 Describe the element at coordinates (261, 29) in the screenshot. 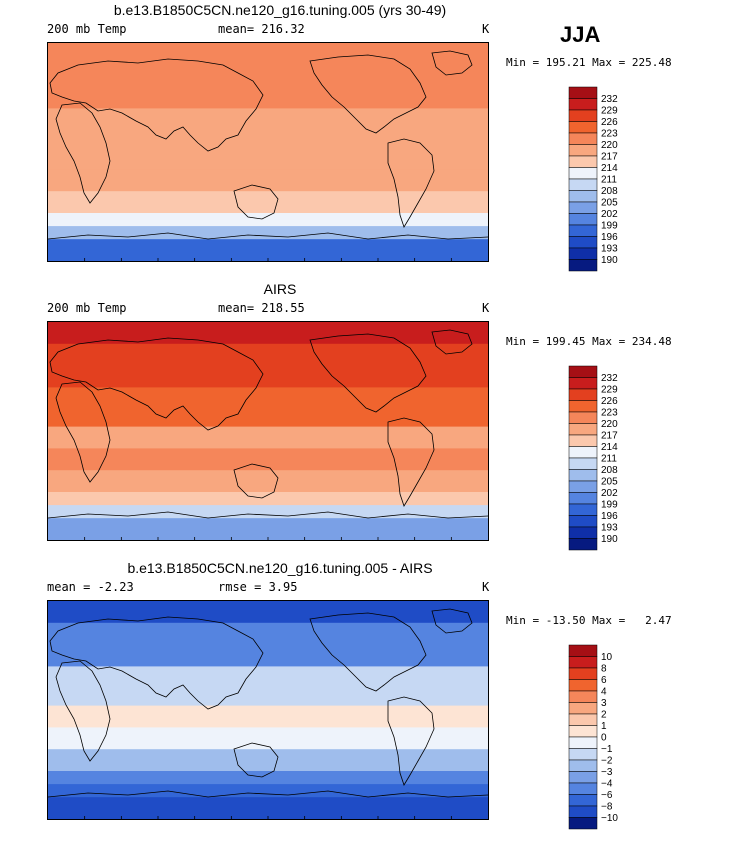

I see `mean-label: mean= 216.32` at that location.